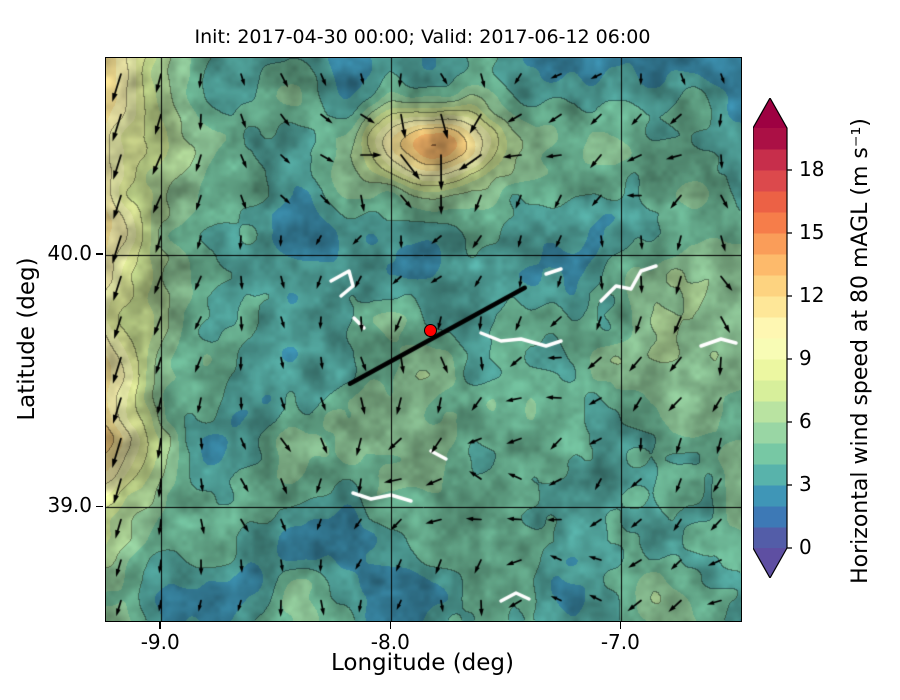 Image resolution: width=900 pixels, height=700 pixels. I want to click on colorbar-tick-label: 3, so click(805, 484).